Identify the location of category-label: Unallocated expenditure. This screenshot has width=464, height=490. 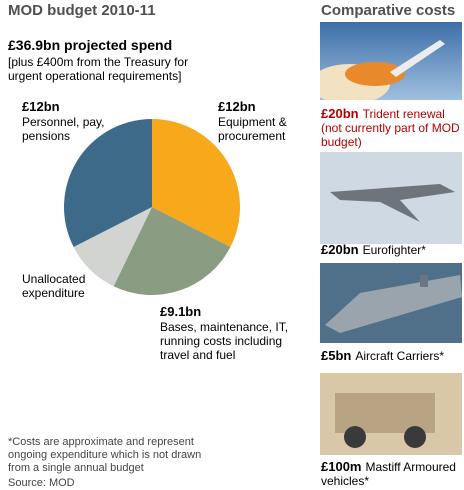
(54, 286).